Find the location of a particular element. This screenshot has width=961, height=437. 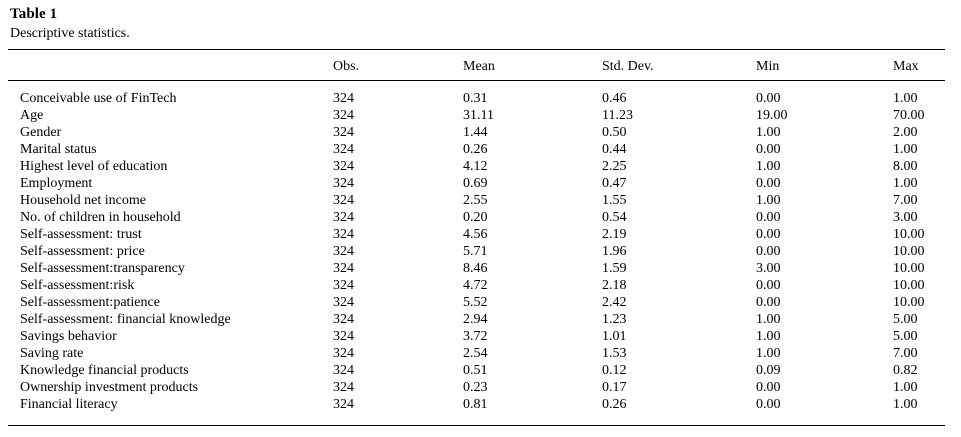

value-cell: 1.96 is located at coordinates (614, 251).